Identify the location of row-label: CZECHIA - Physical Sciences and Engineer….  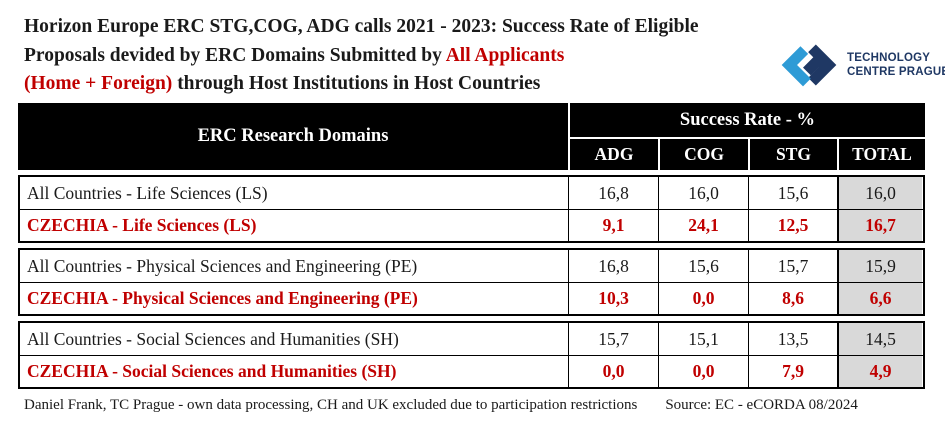
(222, 298).